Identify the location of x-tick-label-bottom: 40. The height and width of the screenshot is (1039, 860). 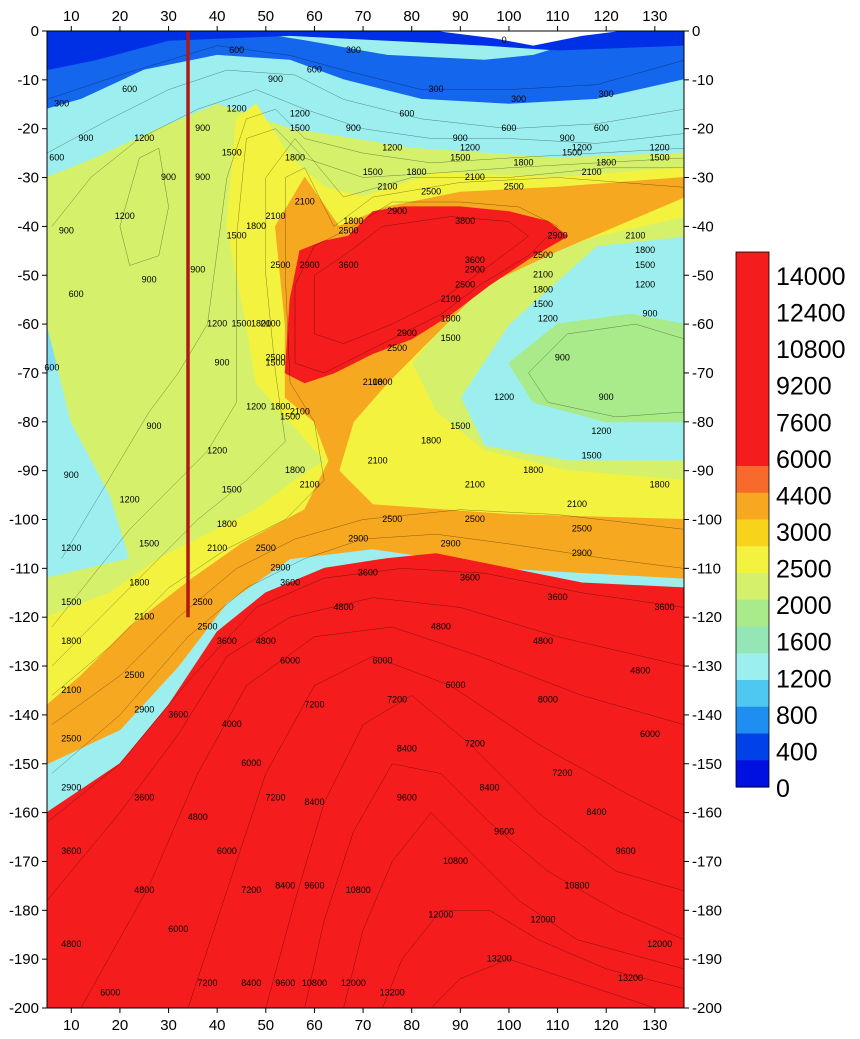
(217, 1025).